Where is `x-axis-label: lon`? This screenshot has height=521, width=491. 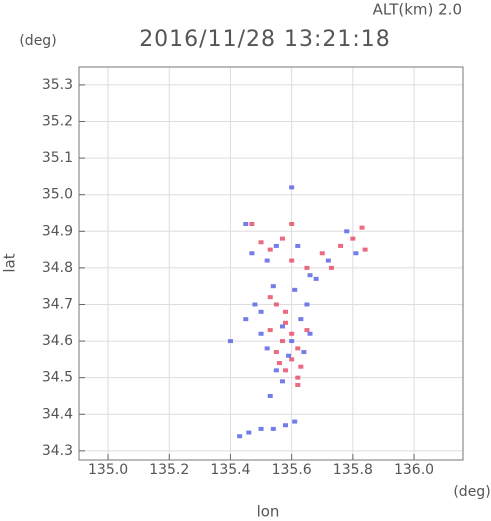
x-axis-label: lon is located at coordinates (268, 512).